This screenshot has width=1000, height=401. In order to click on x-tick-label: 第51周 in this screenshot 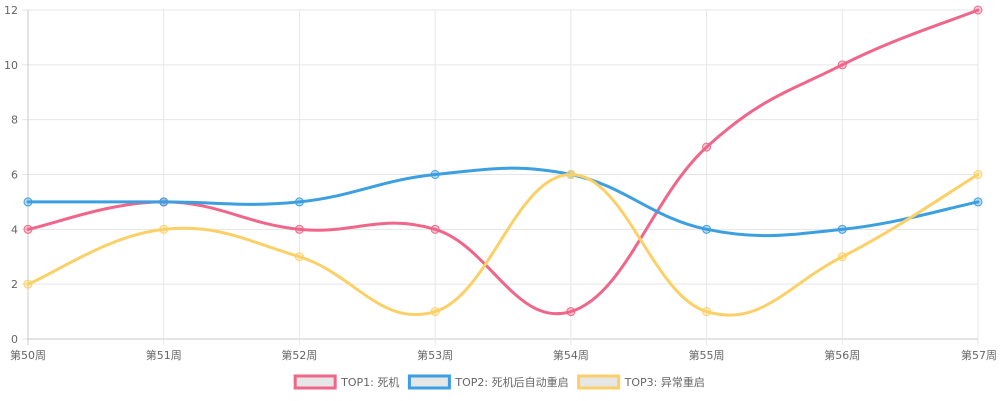, I will do `click(164, 355)`.